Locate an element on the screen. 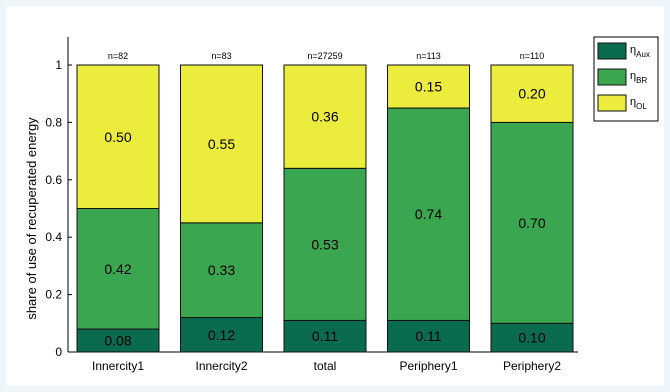 The width and height of the screenshot is (670, 392). x-tick-label: total is located at coordinates (325, 366).